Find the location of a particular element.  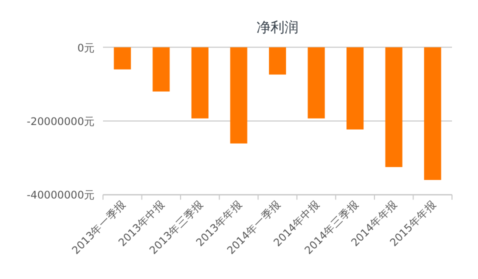

y-tick-label: -20000000元 is located at coordinates (60, 122).